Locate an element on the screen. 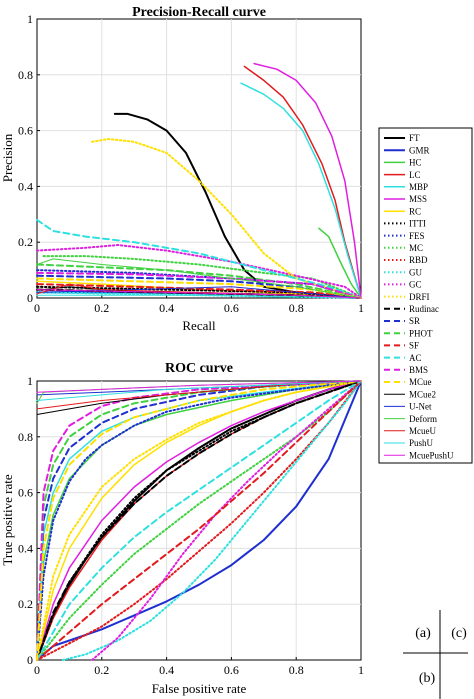  legend-label-deform: Deform is located at coordinates (423, 419).